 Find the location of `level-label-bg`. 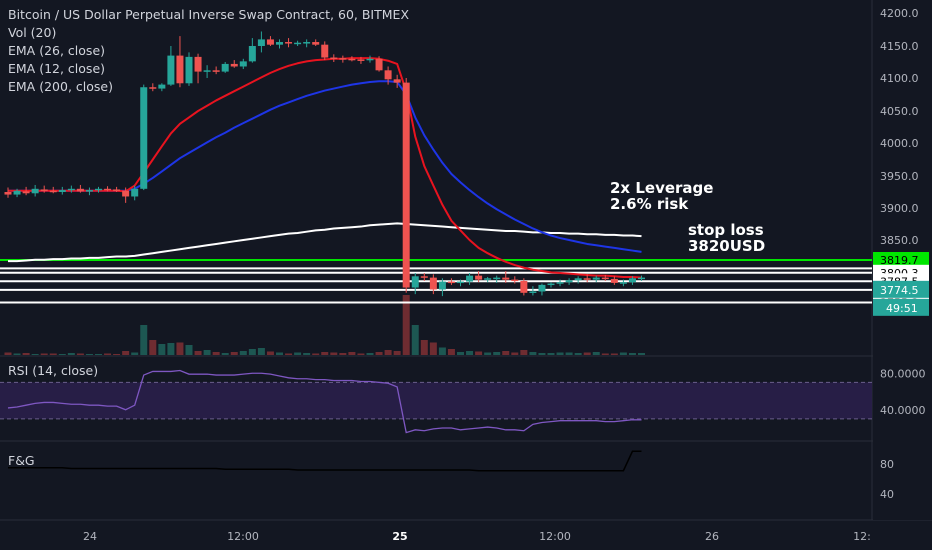

level-label-bg is located at coordinates (901, 259).